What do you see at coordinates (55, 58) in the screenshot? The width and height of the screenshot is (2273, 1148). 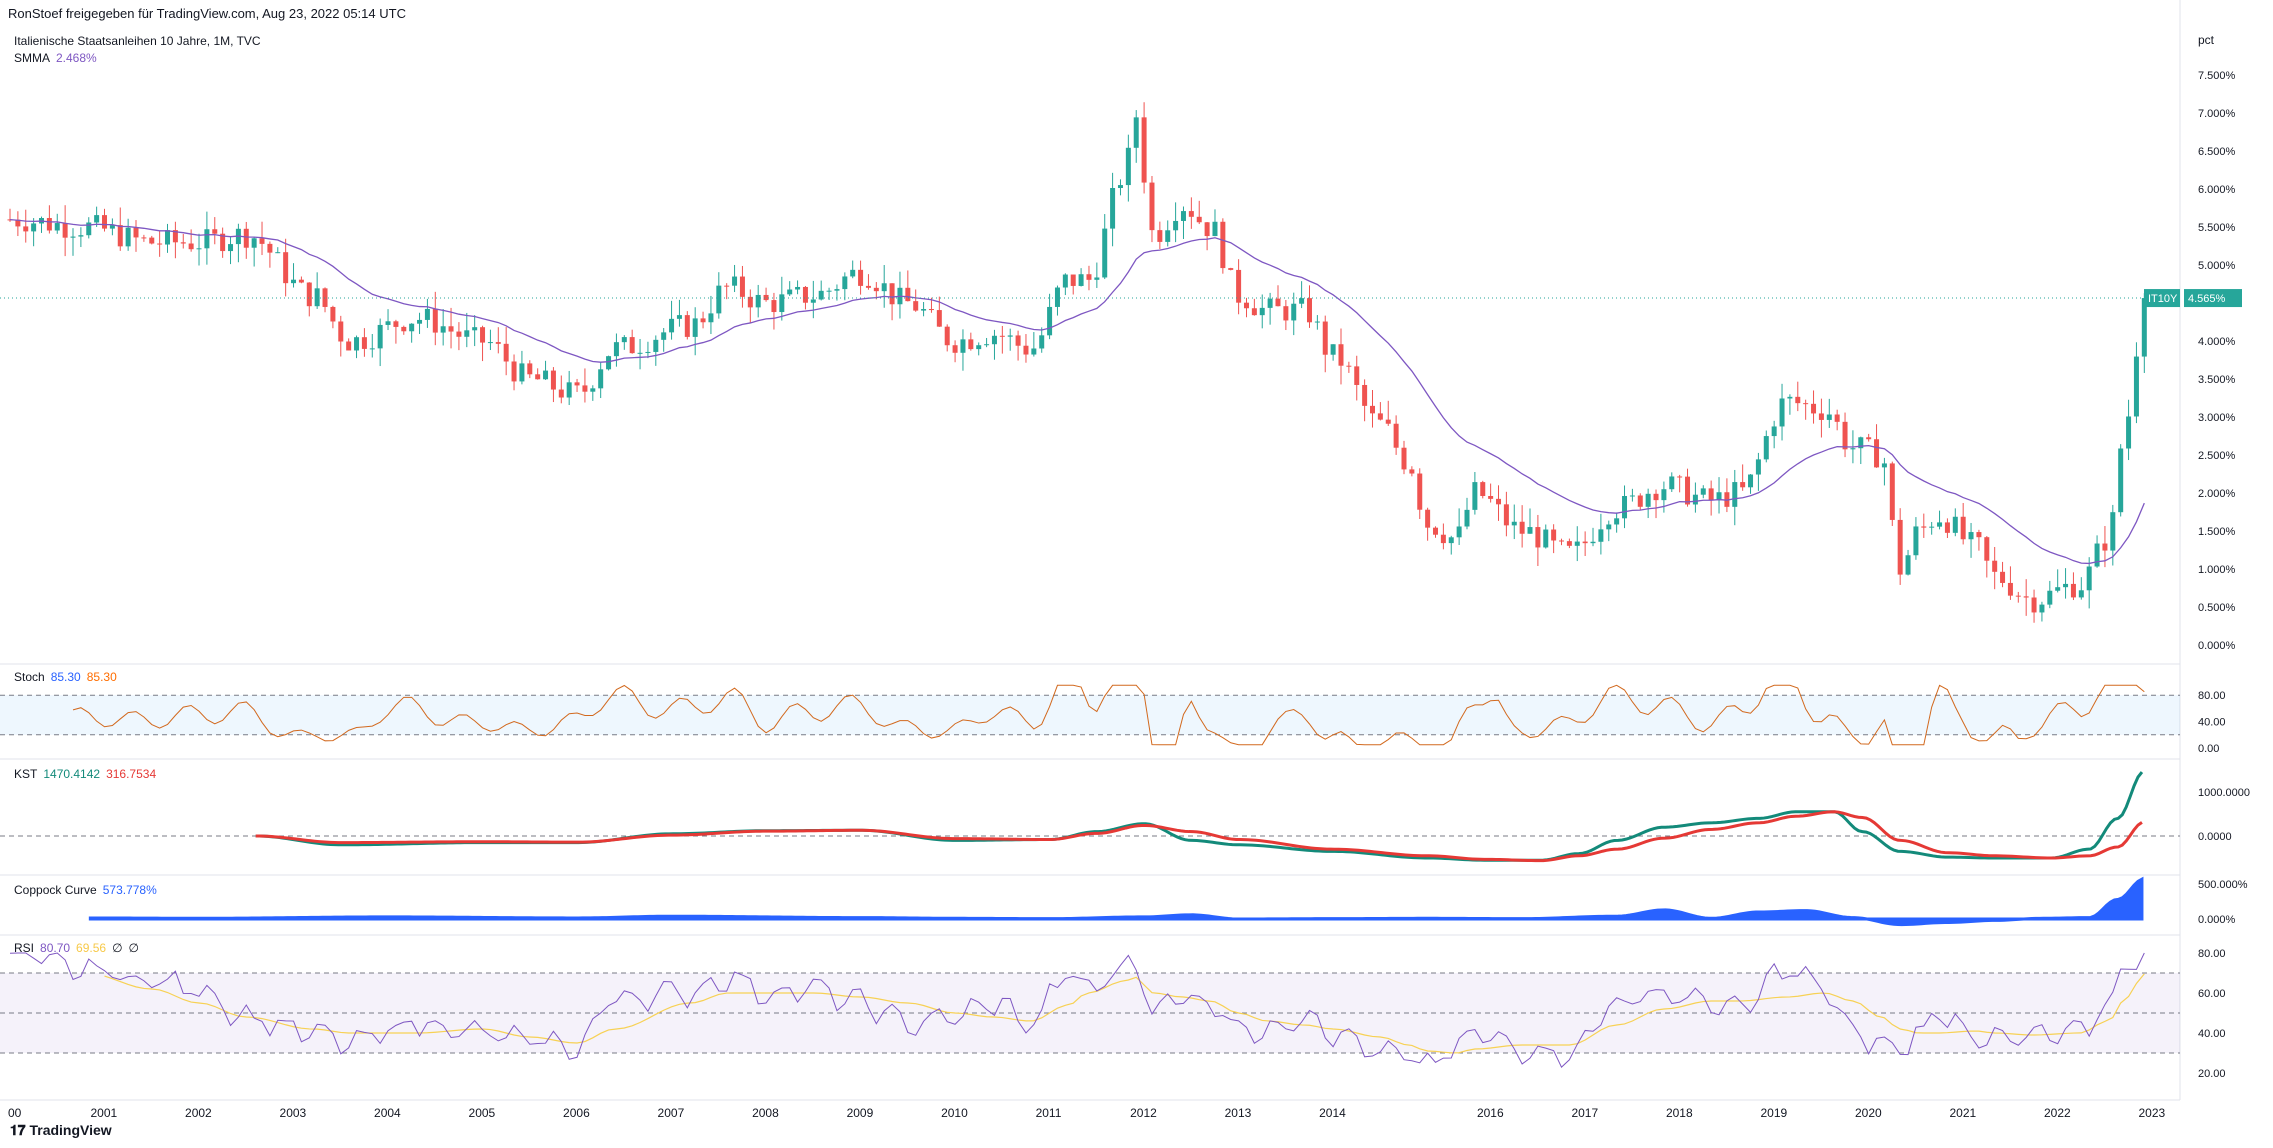 I see `smma-legend: SMMA 2.468%` at bounding box center [55, 58].